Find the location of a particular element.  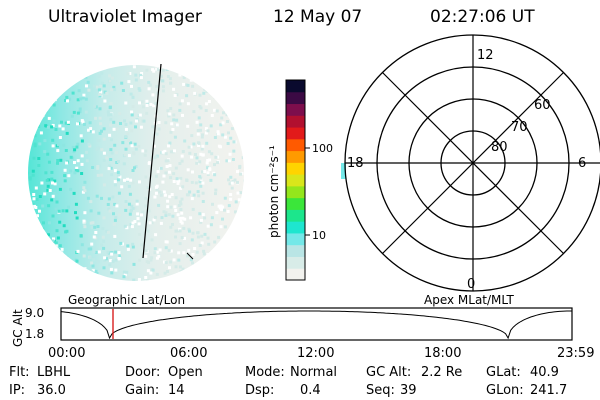

colorbar-frame is located at coordinates (295, 180).